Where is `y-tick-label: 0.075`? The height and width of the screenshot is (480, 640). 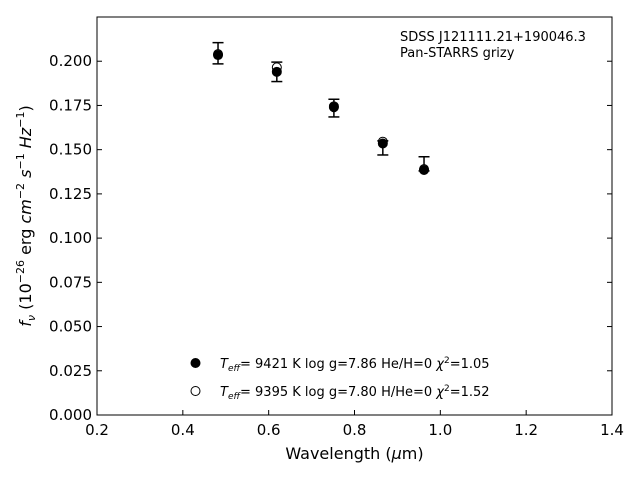
y-tick-label: 0.075 is located at coordinates (70, 282).